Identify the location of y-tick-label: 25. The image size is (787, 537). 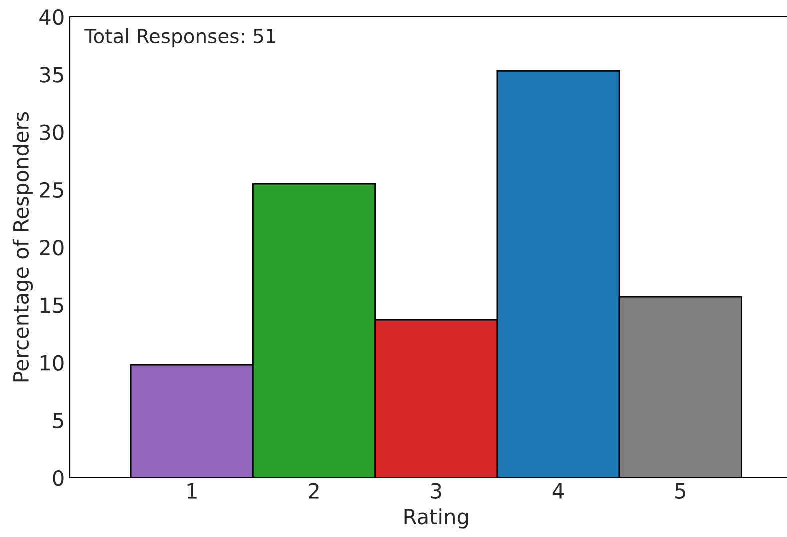
(52, 190).